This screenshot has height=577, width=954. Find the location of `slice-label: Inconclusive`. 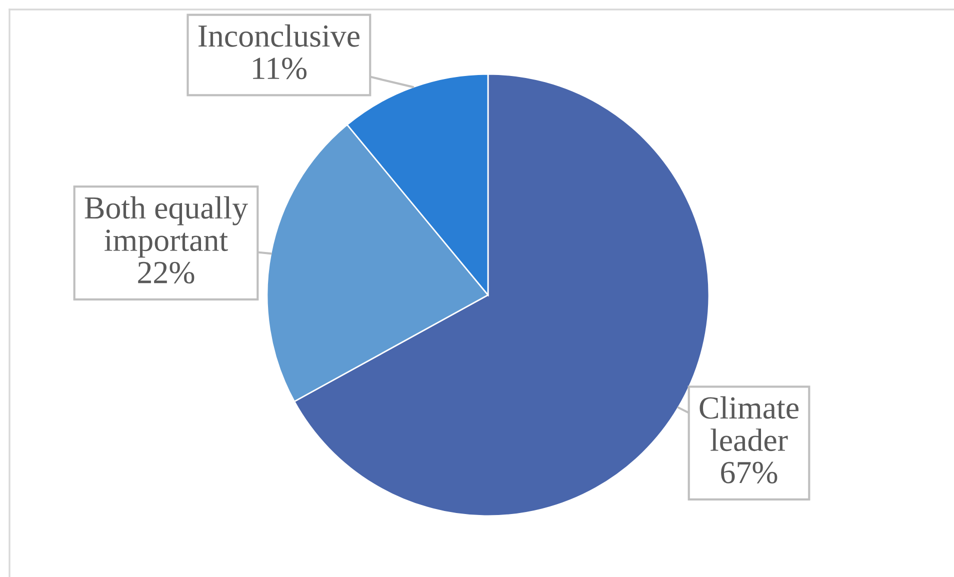

slice-label: Inconclusive is located at coordinates (279, 35).